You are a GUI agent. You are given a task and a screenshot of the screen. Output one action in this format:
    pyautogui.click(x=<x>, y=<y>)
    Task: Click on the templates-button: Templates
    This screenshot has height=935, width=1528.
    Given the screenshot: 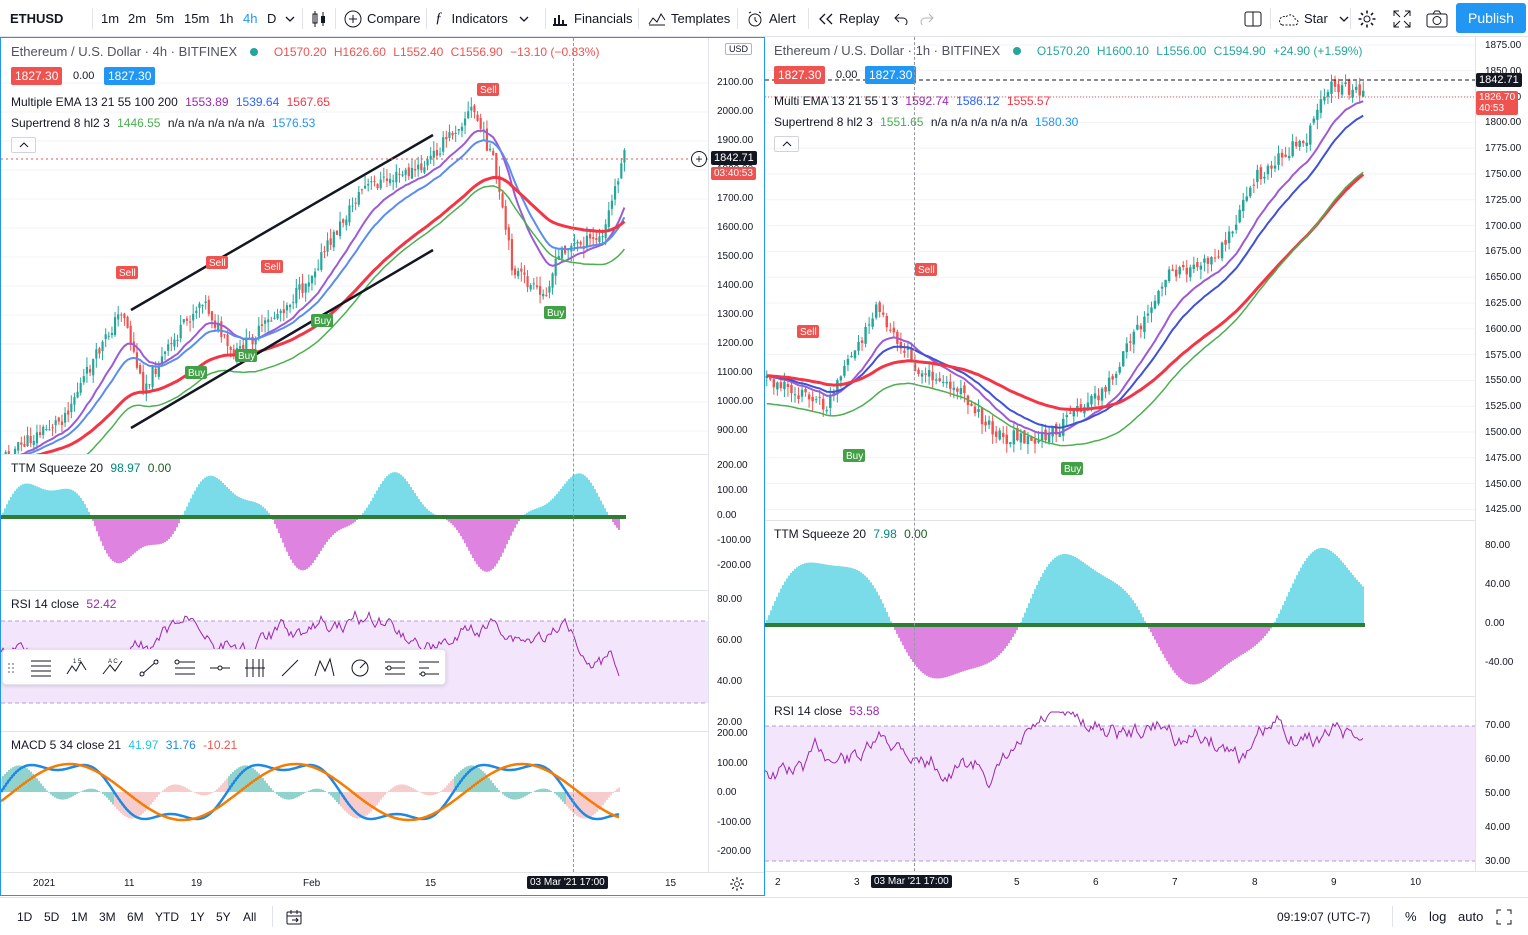 What is the action you would take?
    pyautogui.click(x=689, y=18)
    